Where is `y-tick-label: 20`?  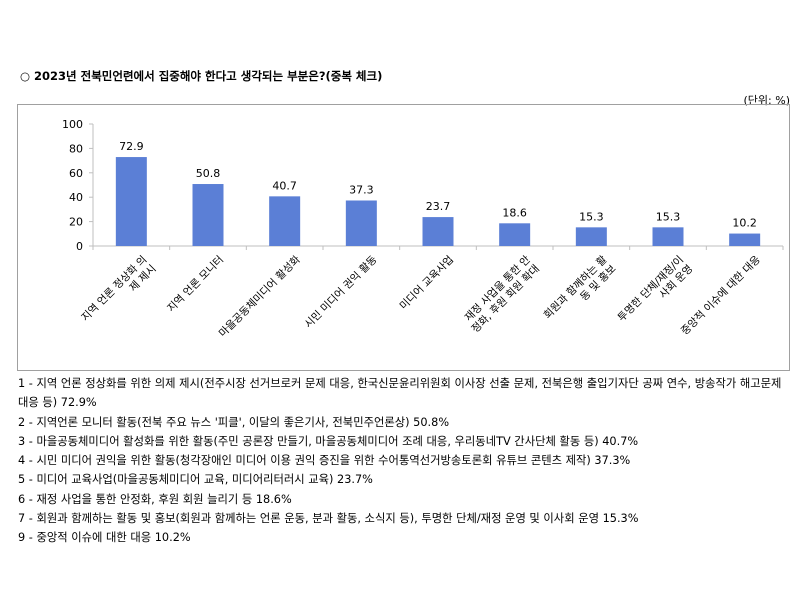 y-tick-label: 20 is located at coordinates (76, 222).